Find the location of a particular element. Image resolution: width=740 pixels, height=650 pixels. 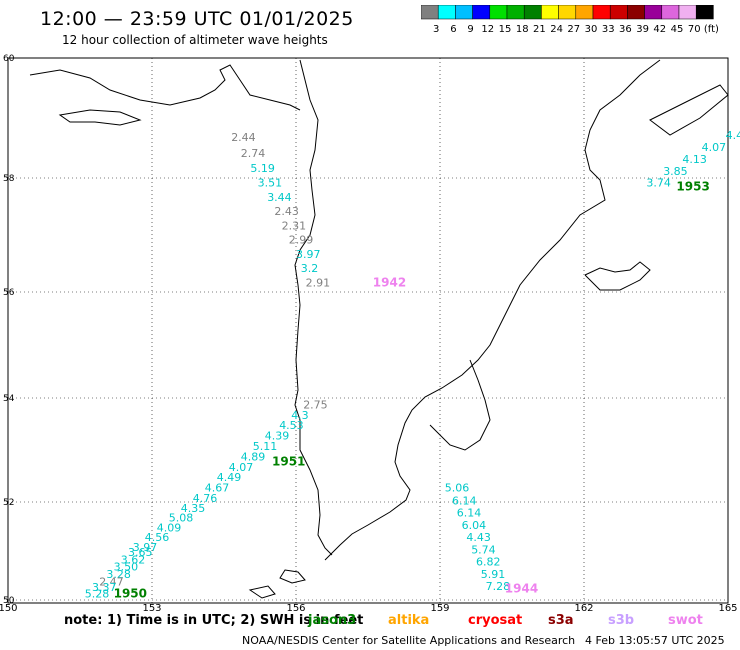

generation-timestamp: 4 Feb 13:05:57 UTC 2025 is located at coordinates (655, 640).